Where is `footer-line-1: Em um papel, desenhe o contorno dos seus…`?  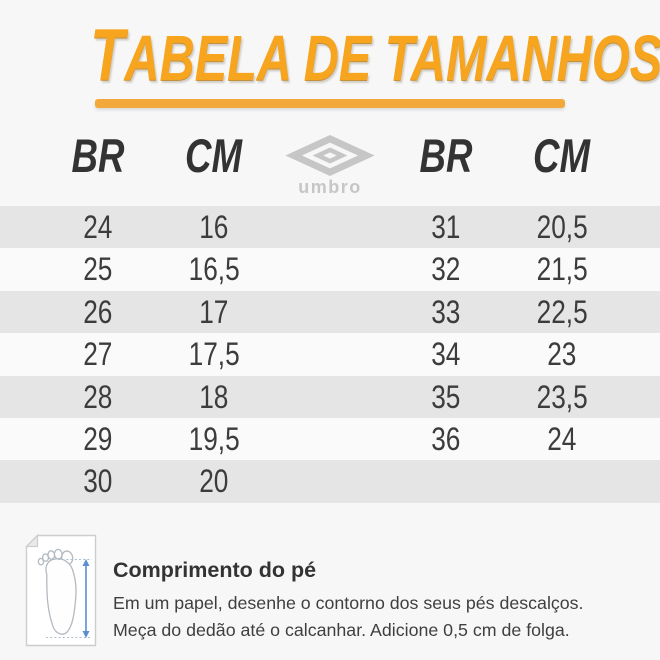 footer-line-1: Em um papel, desenhe o contorno dos seus… is located at coordinates (348, 603).